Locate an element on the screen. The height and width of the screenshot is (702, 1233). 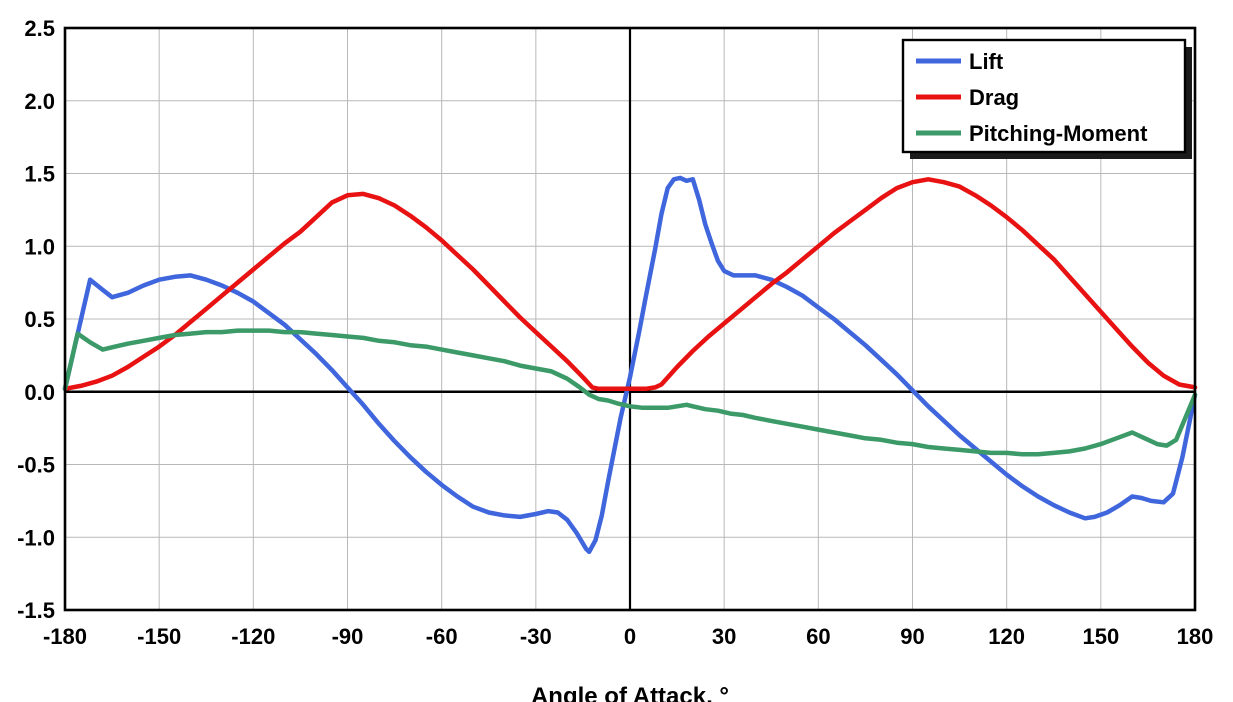
y-tick-label: 0.0 is located at coordinates (39, 392).